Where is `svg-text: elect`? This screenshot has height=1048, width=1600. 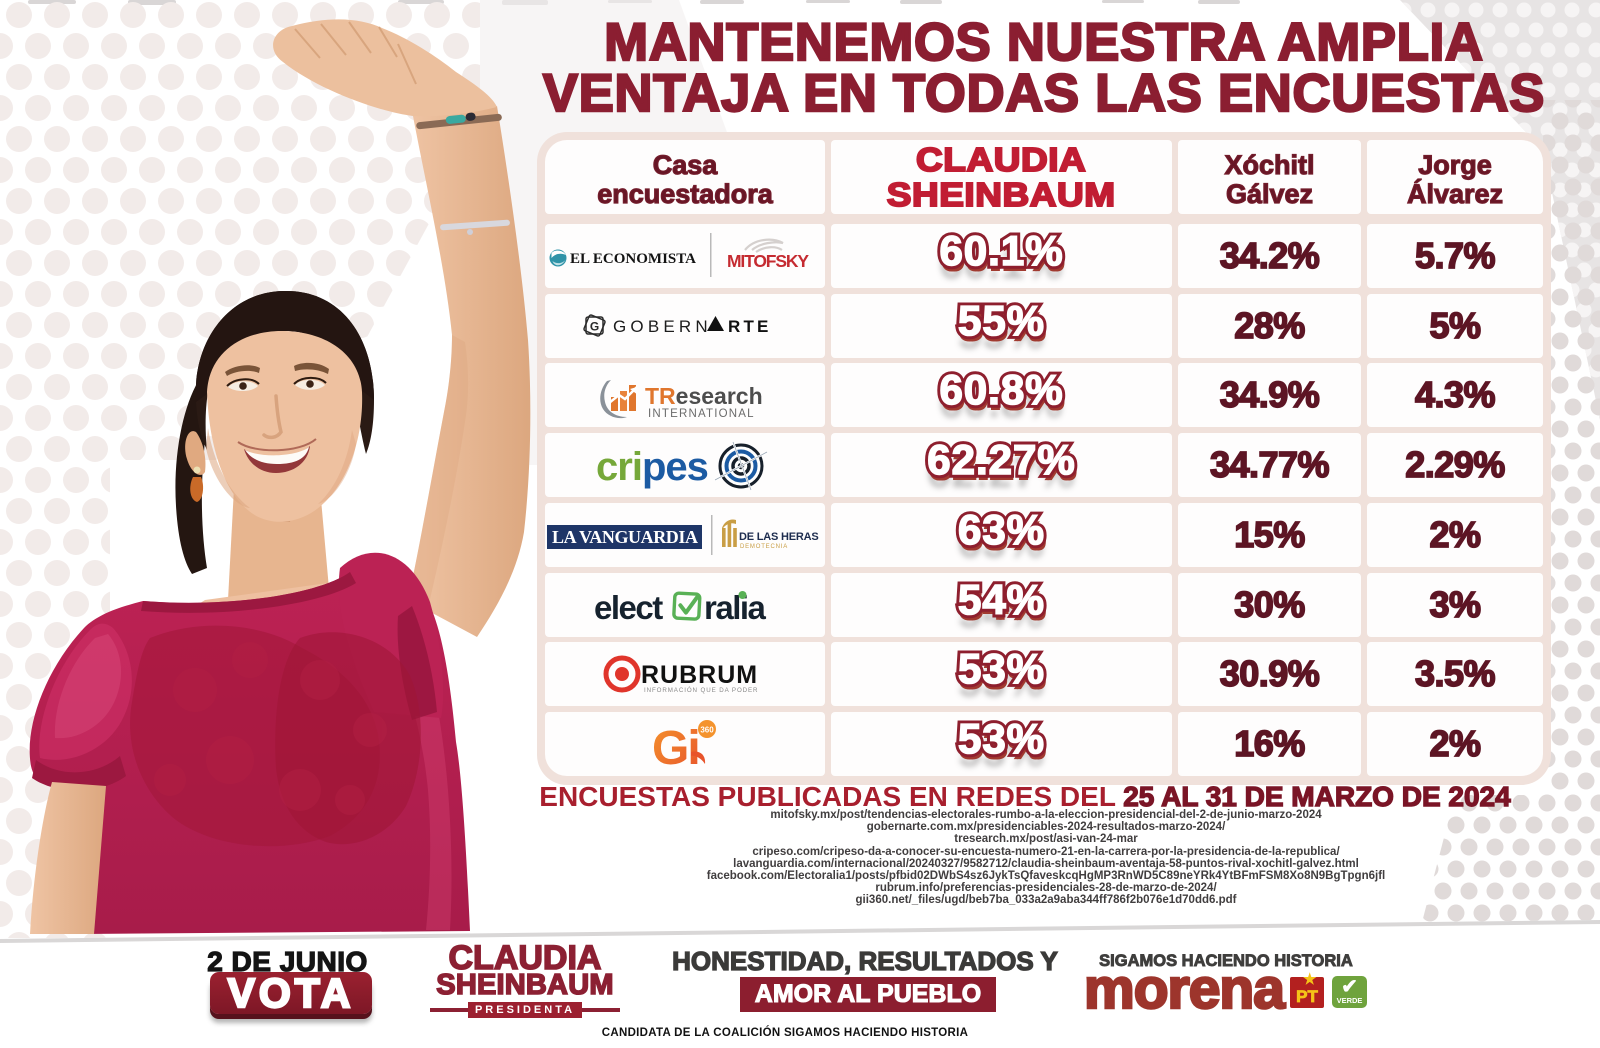
svg-text: elect is located at coordinates (628, 607).